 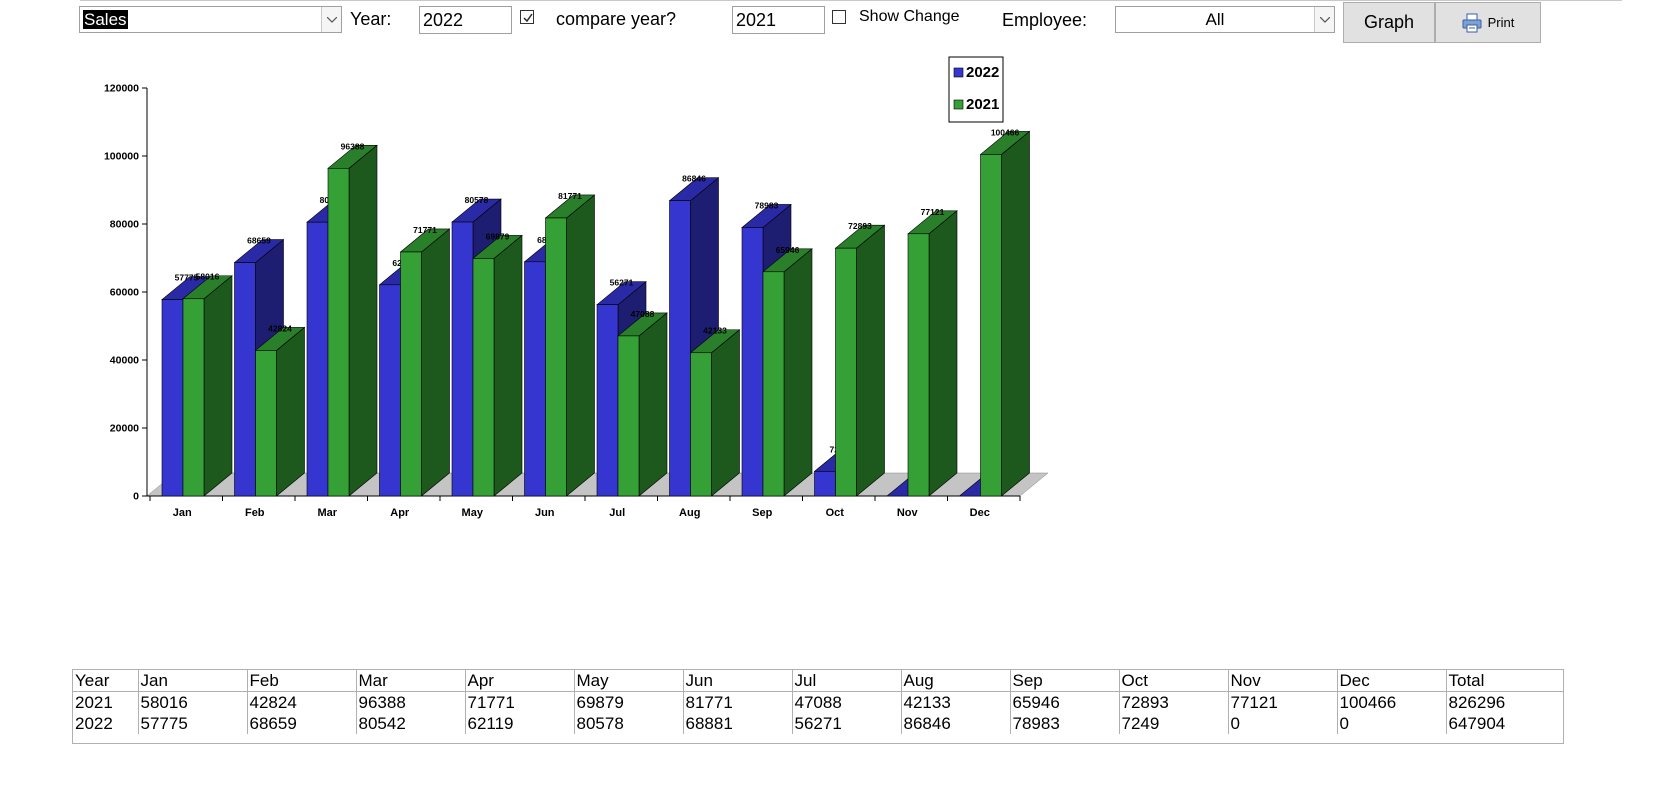 I want to click on table-cell: 0, so click(x=1391, y=723).